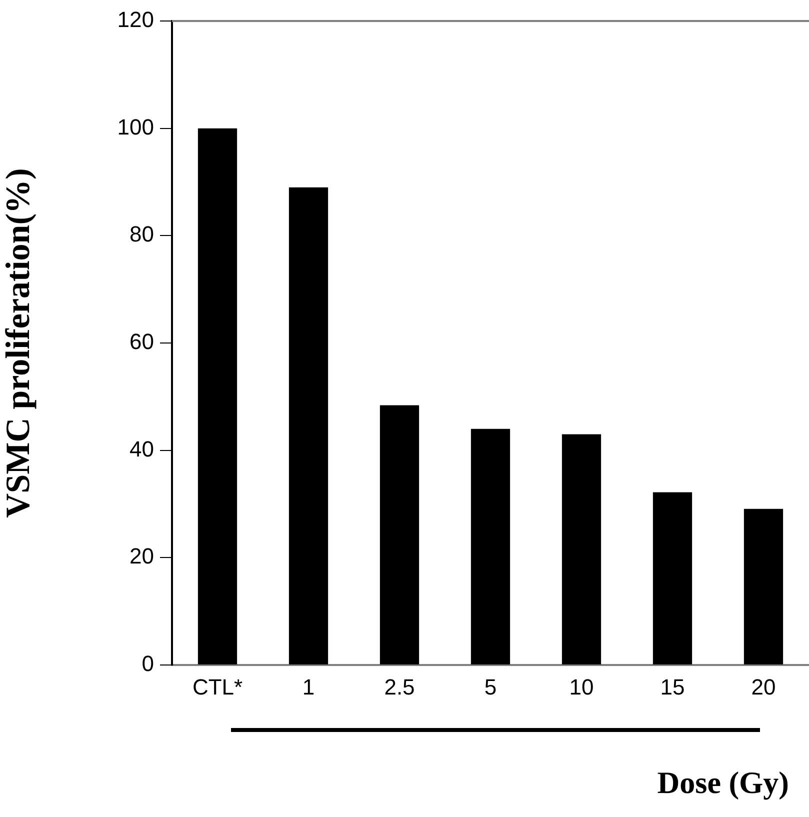  Describe the element at coordinates (581, 687) in the screenshot. I see `x-tick-label: 10` at that location.